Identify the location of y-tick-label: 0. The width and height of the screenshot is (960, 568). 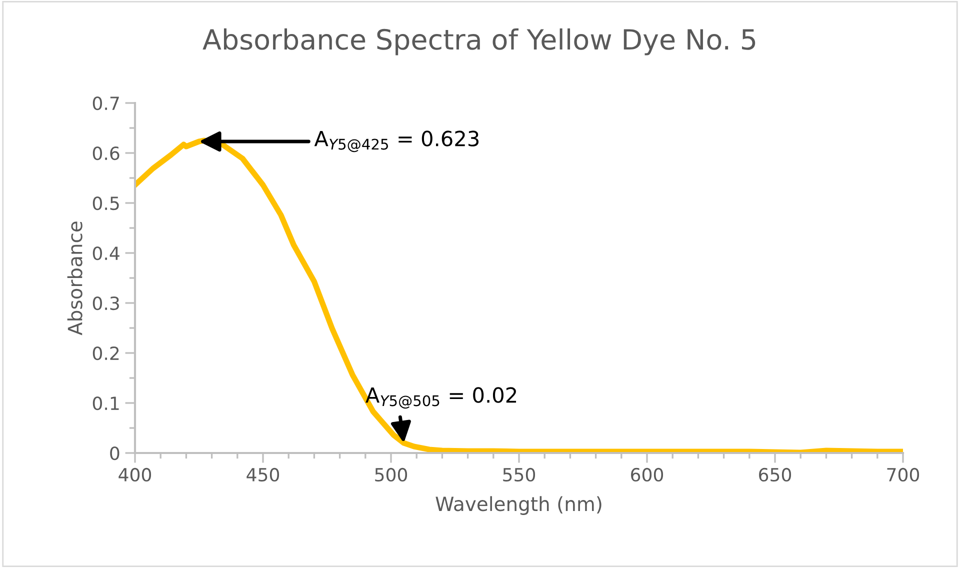
(115, 453).